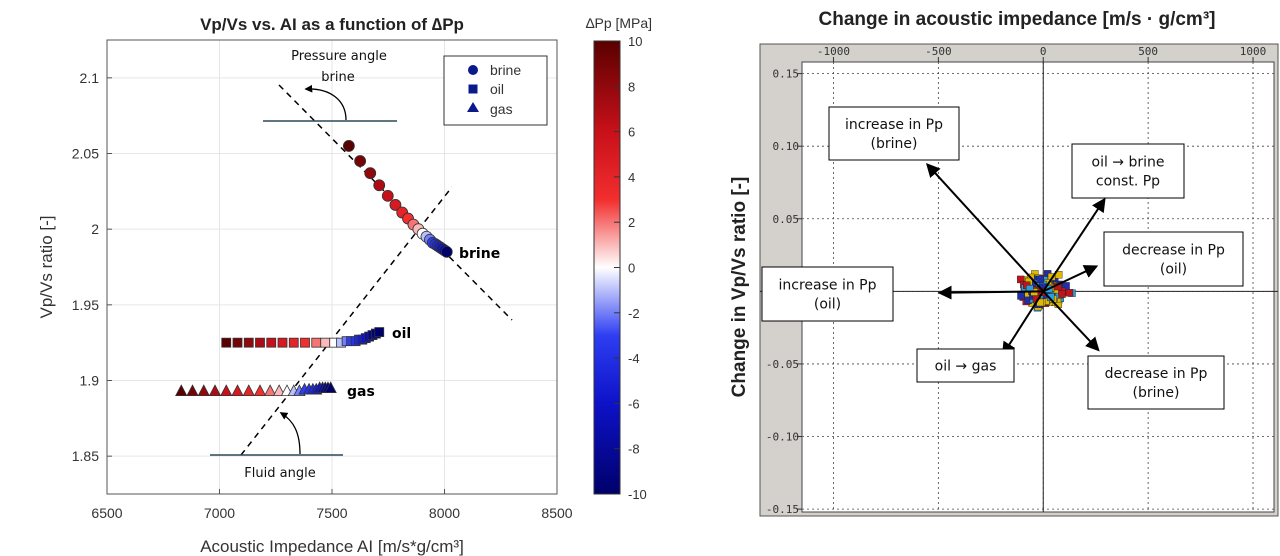  What do you see at coordinates (1253, 51) in the screenshot?
I see `right-x-tick-label: 1000` at bounding box center [1253, 51].